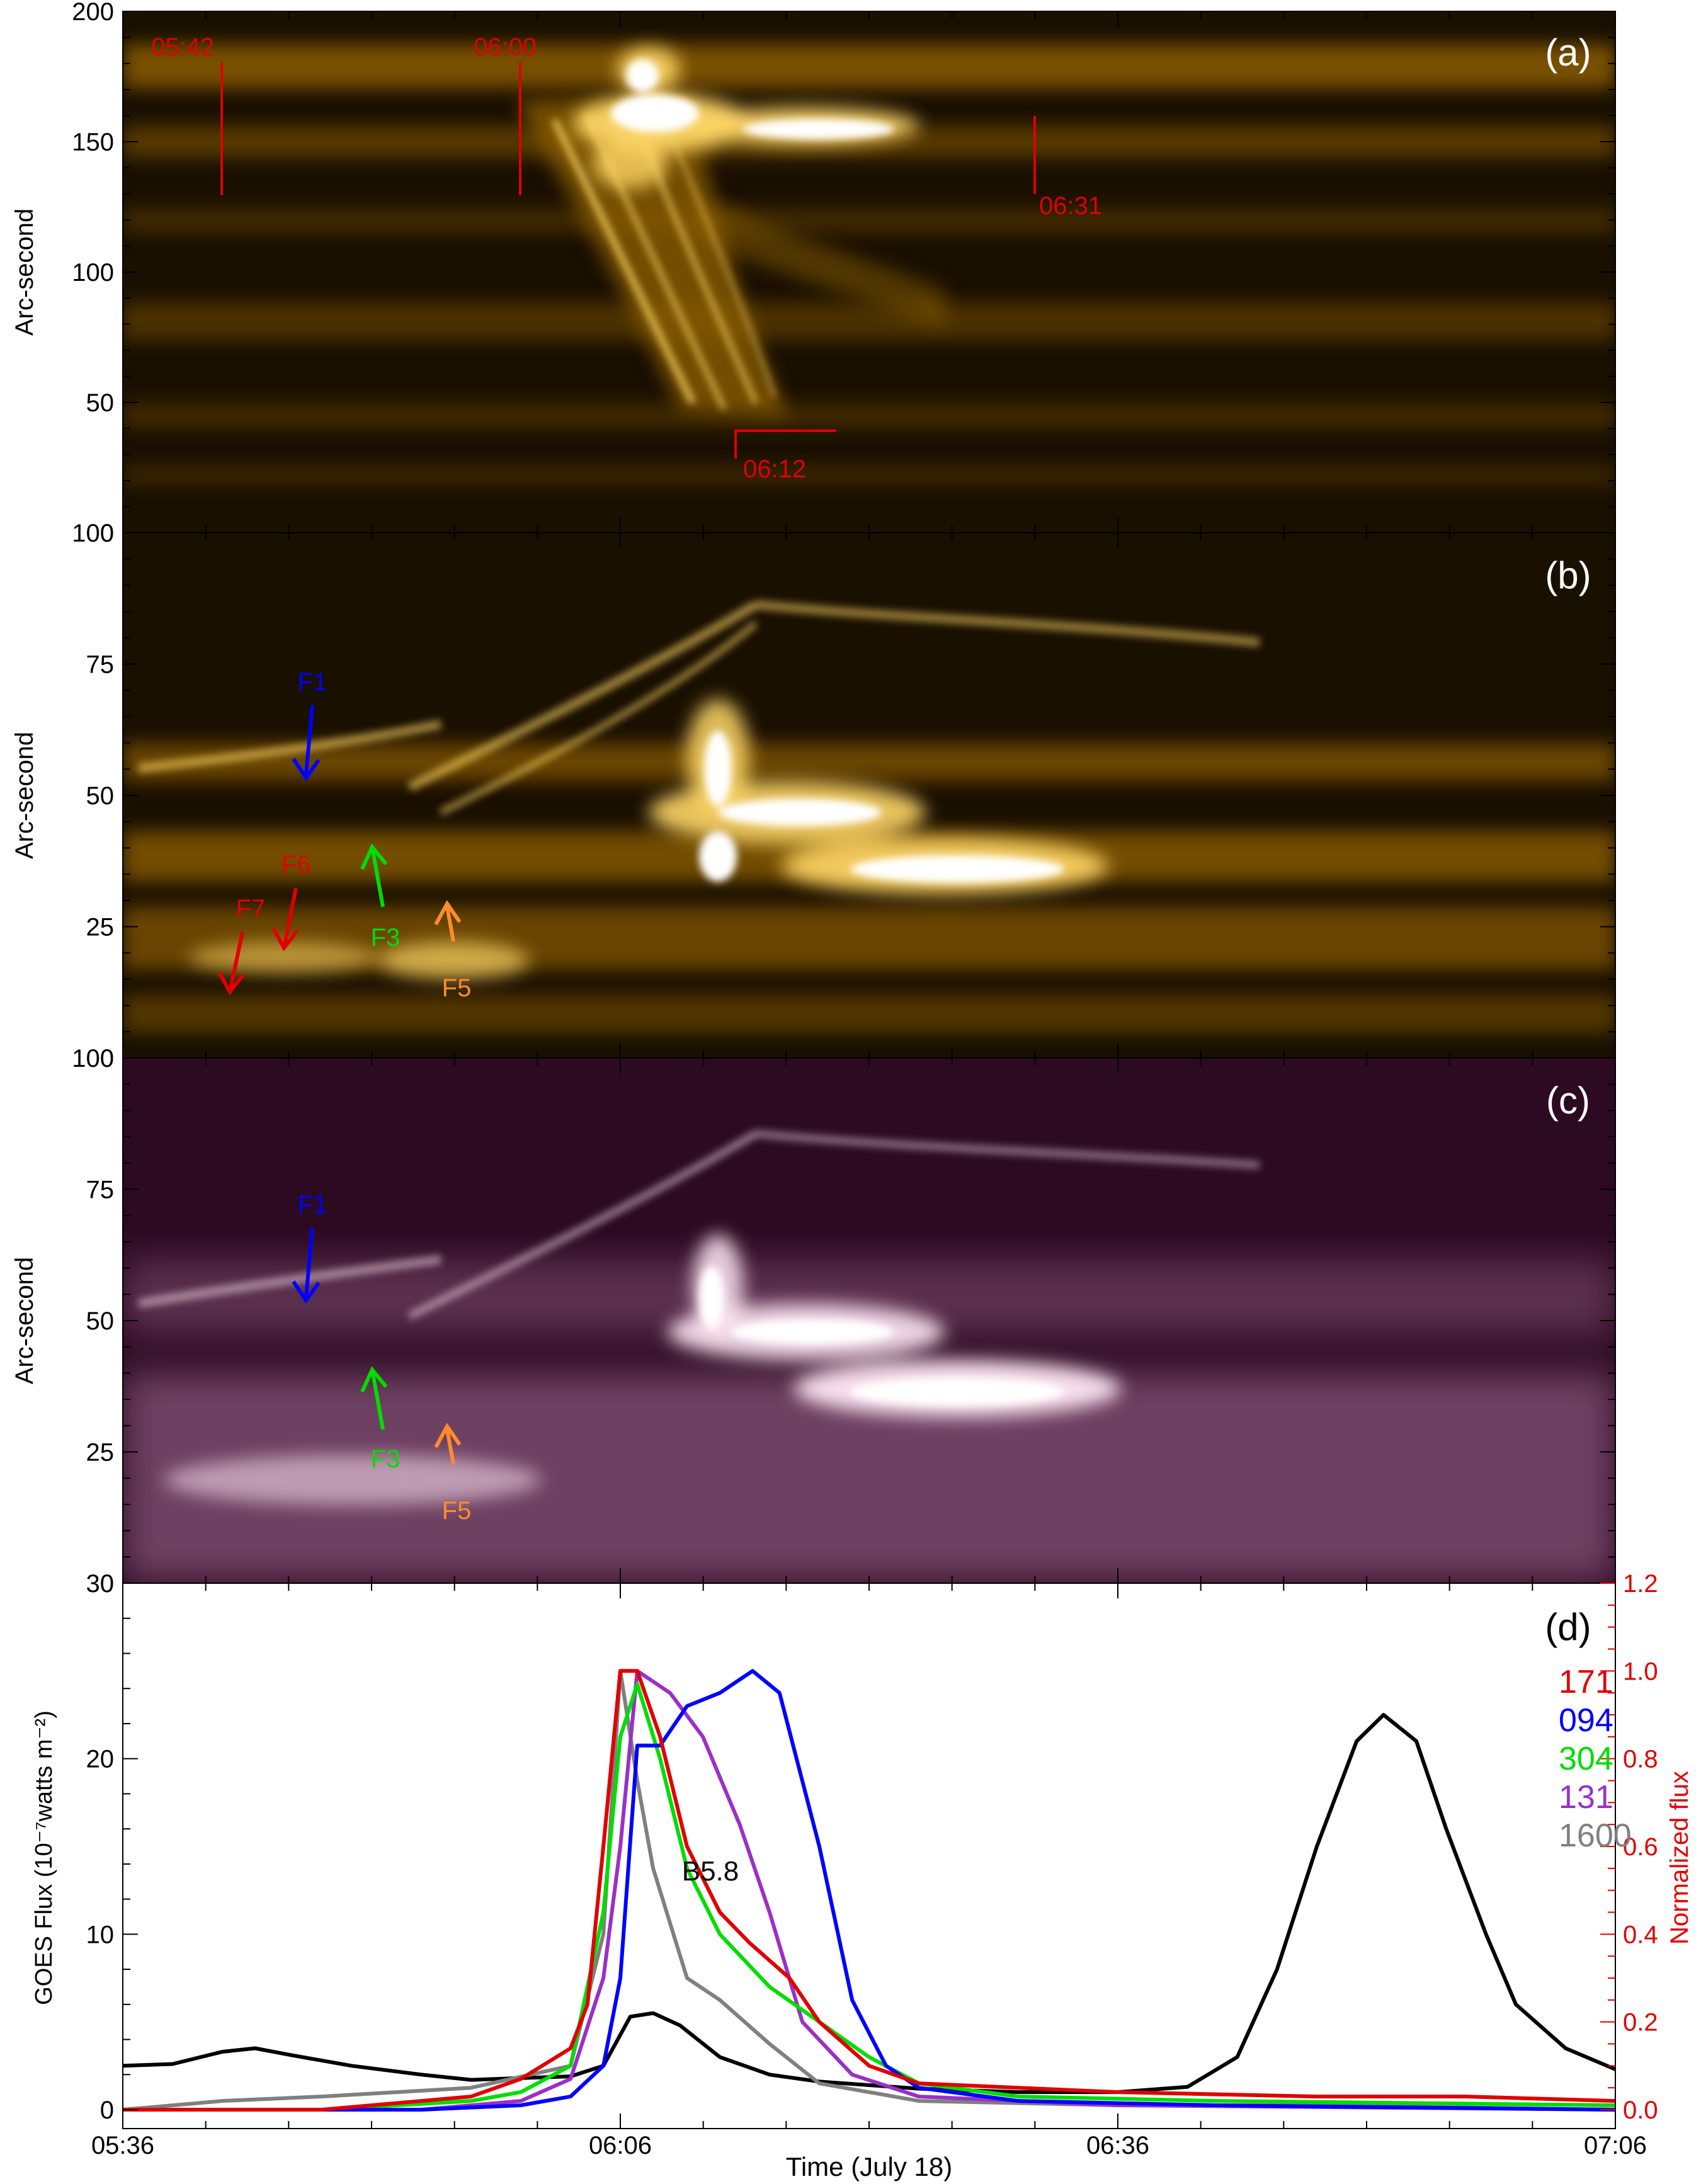  What do you see at coordinates (710, 1871) in the screenshot?
I see `panel-d-annotation: B5.8` at bounding box center [710, 1871].